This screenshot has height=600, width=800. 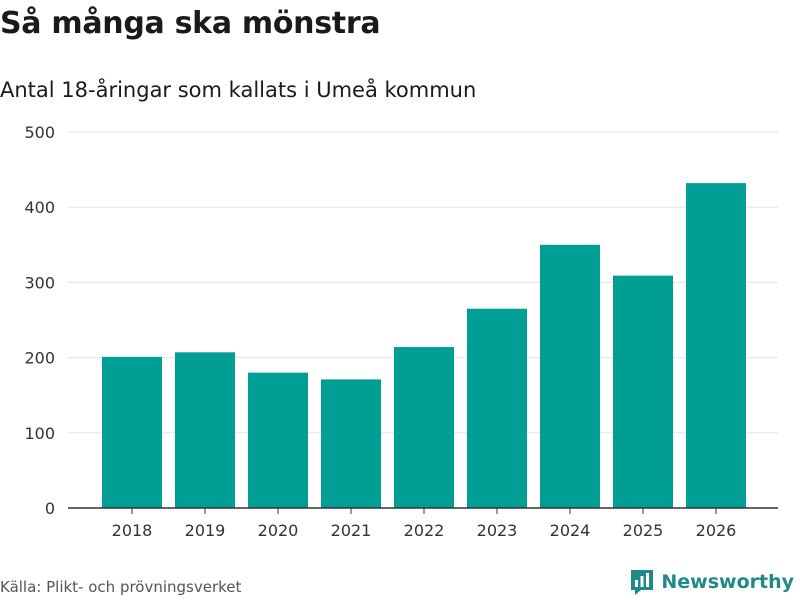 What do you see at coordinates (570, 376) in the screenshot?
I see `bar-2024` at bounding box center [570, 376].